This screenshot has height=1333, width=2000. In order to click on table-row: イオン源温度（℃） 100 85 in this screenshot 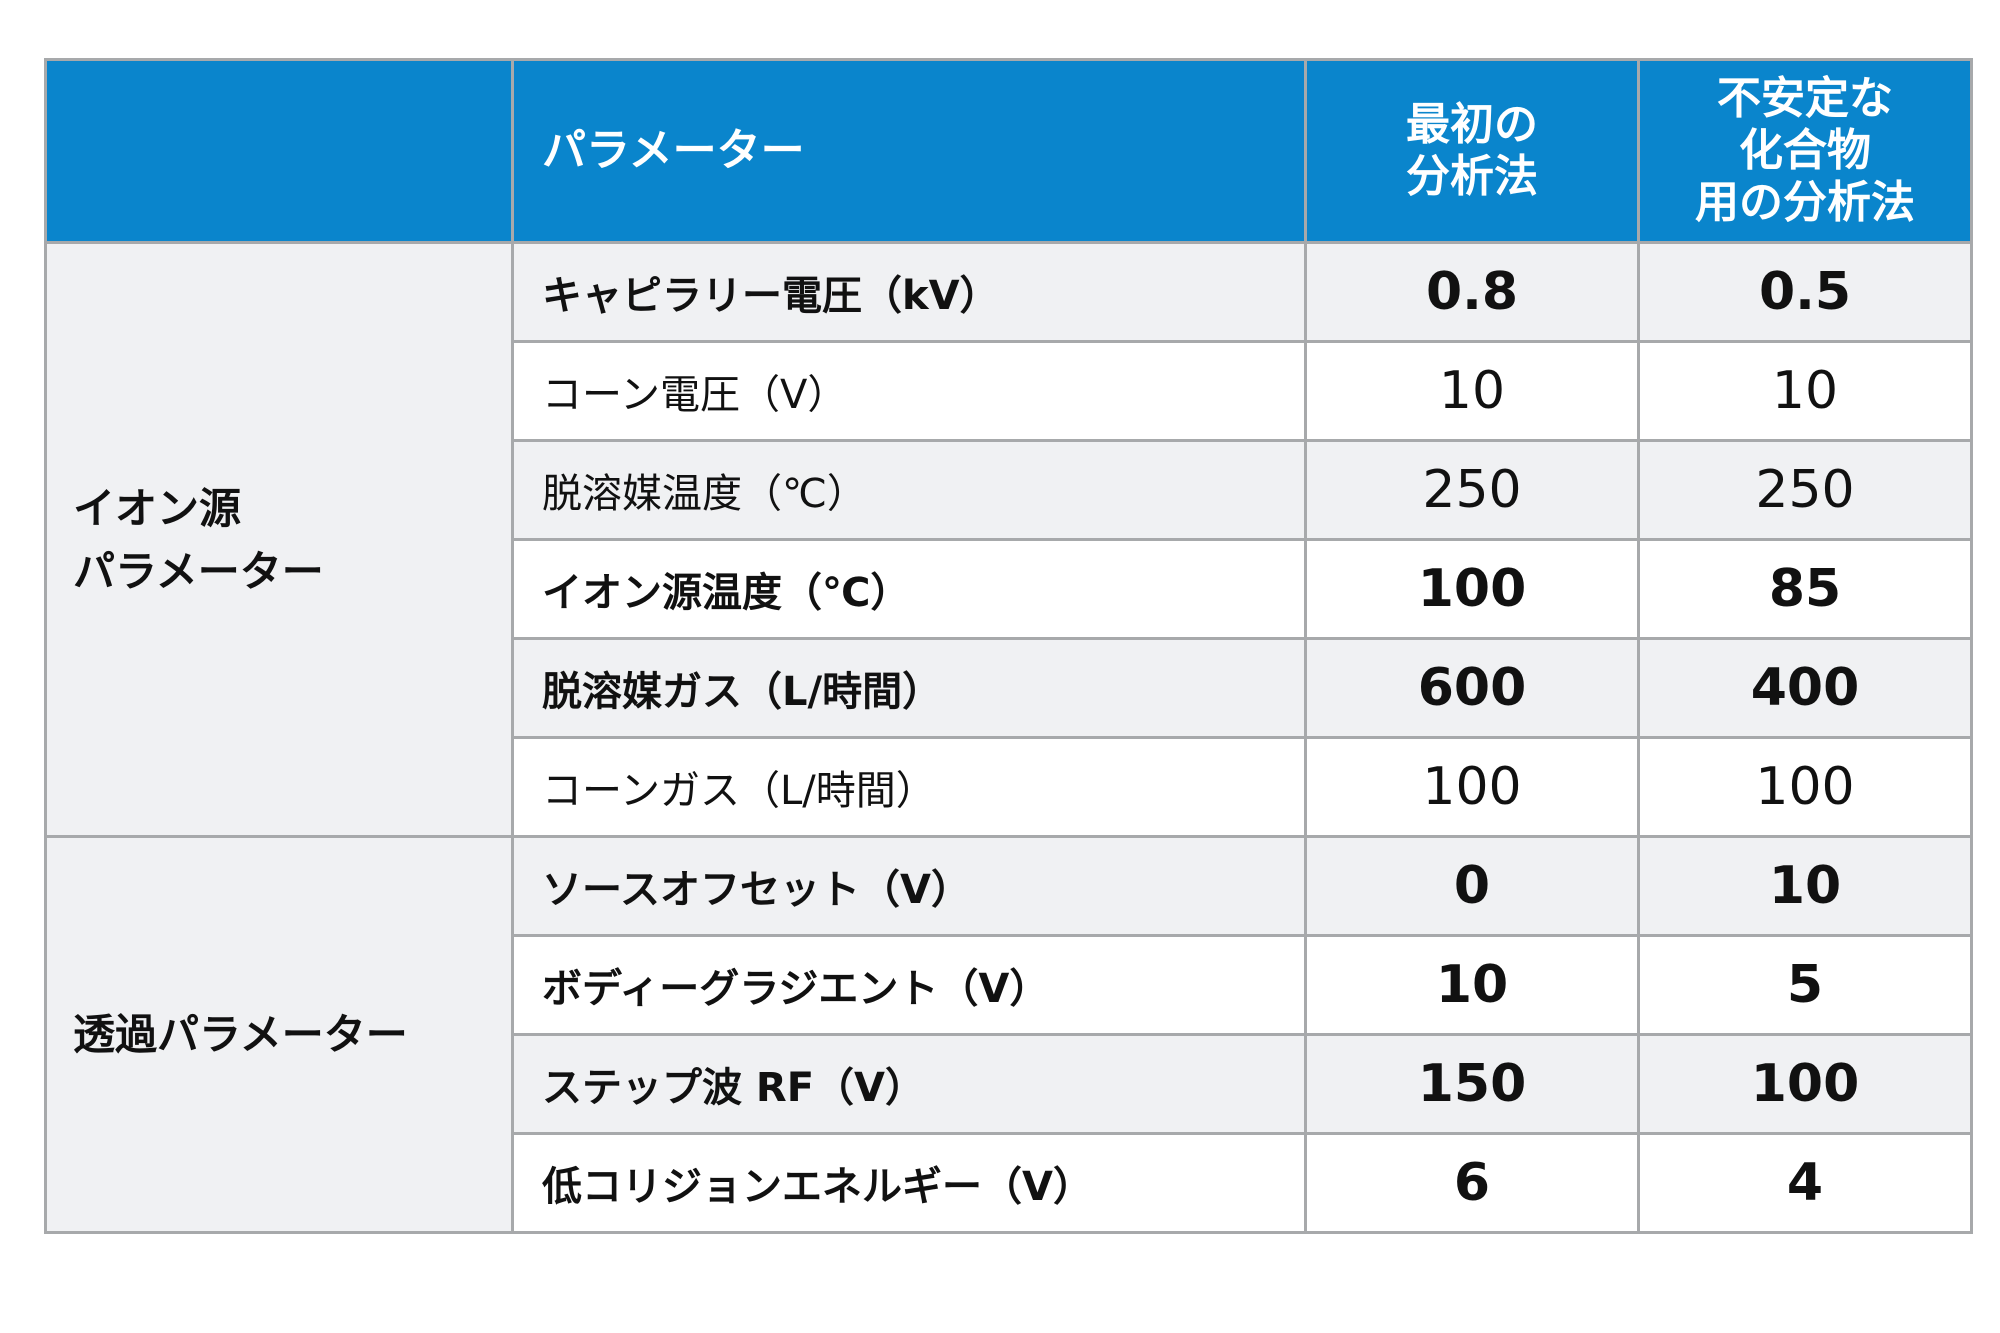, I will do `click(1009, 589)`.